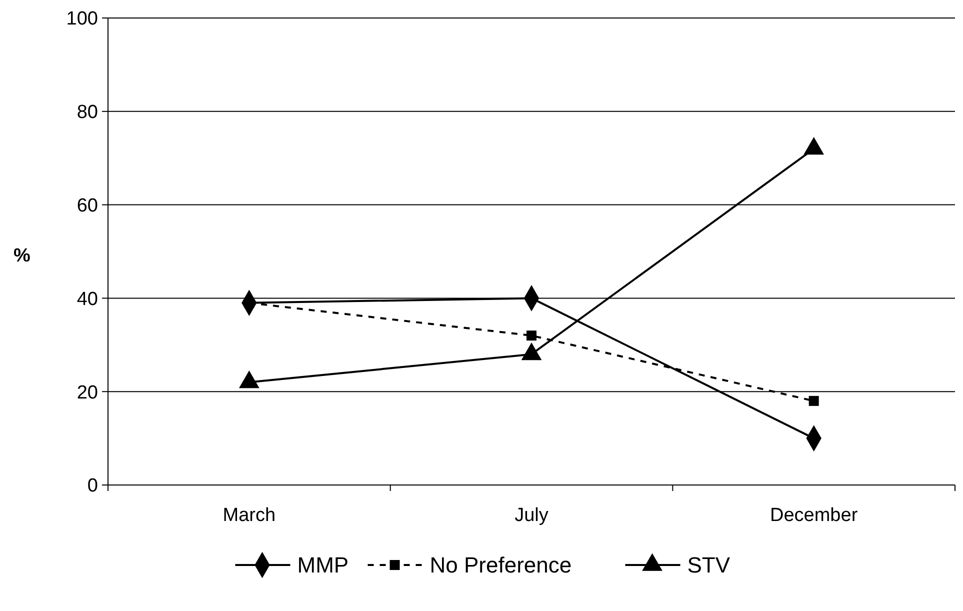  Describe the element at coordinates (323, 565) in the screenshot. I see `legend-label: MMP` at that location.